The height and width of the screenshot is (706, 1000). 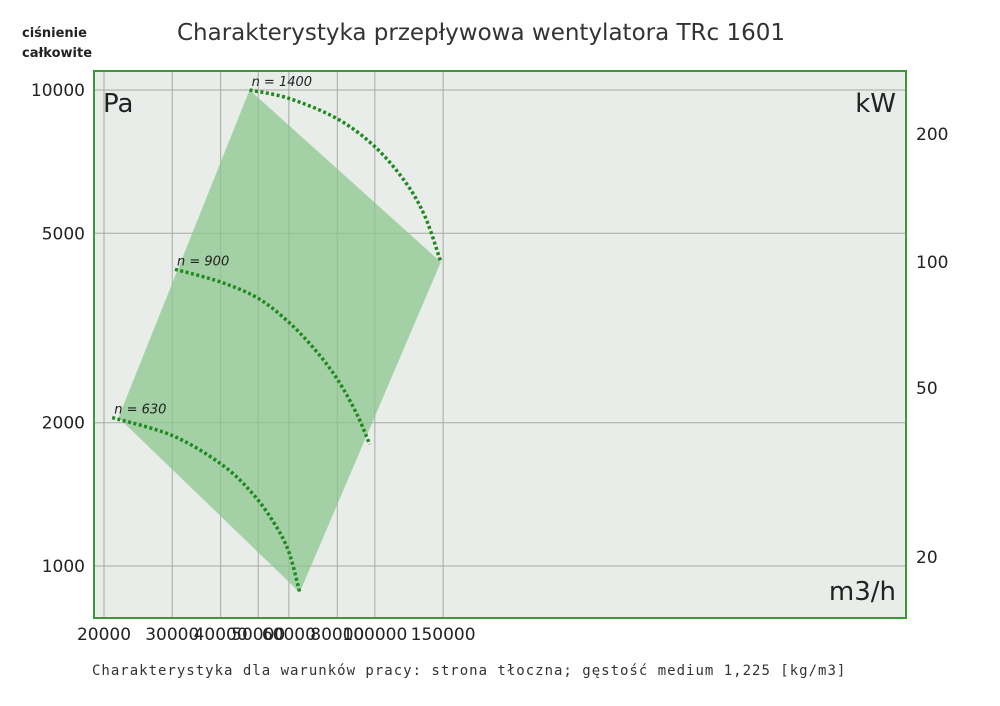 I want to click on x-tick-label: 20000, so click(x=104, y=635).